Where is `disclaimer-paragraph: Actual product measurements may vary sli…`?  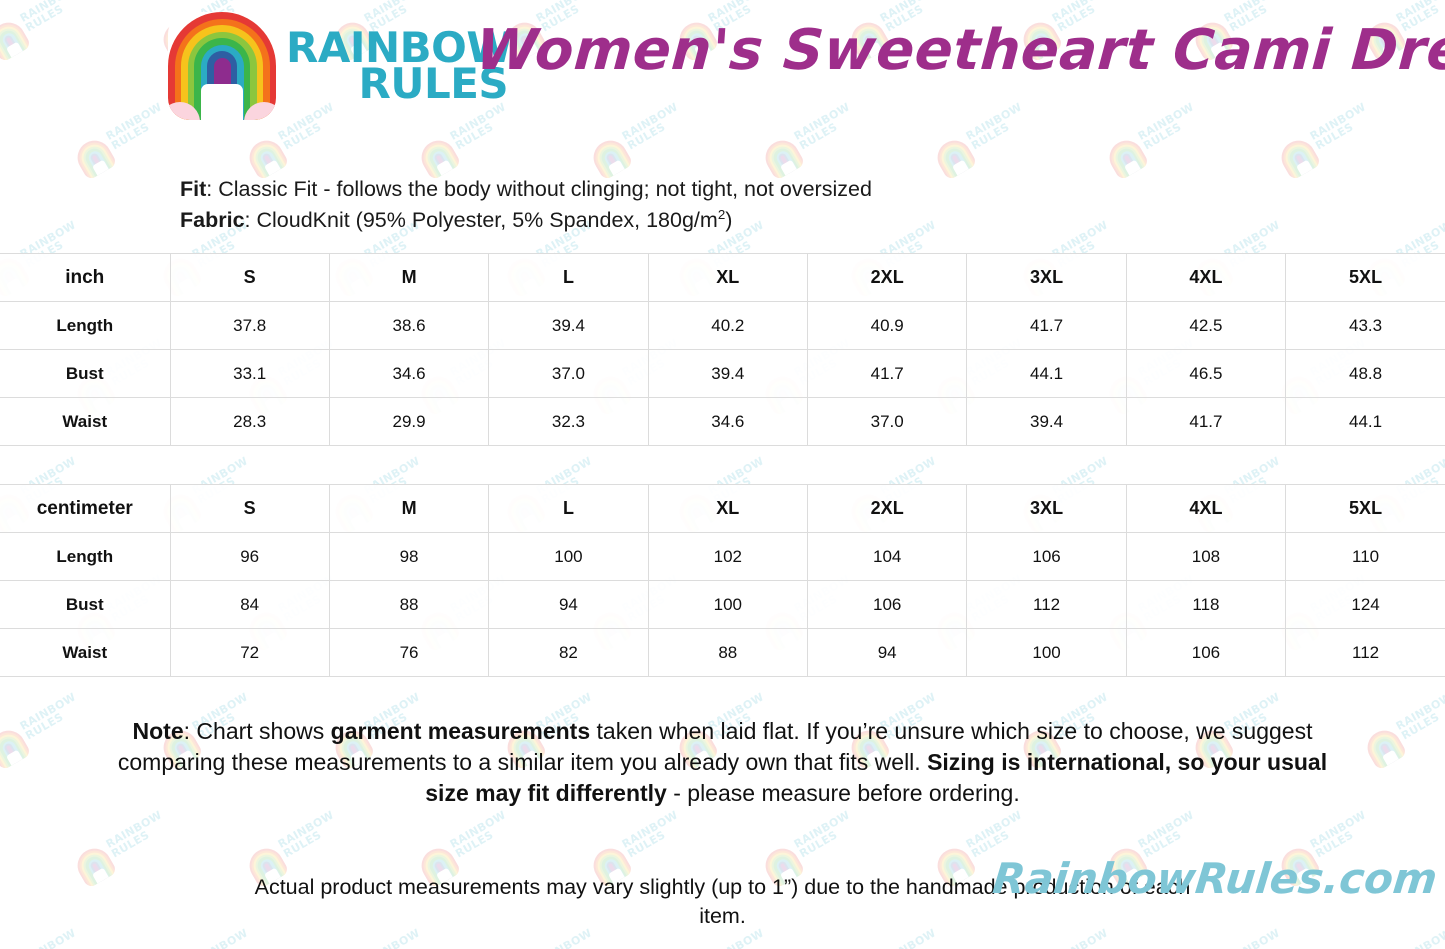
disclaimer-paragraph: Actual product measurements may vary sli… is located at coordinates (722, 902).